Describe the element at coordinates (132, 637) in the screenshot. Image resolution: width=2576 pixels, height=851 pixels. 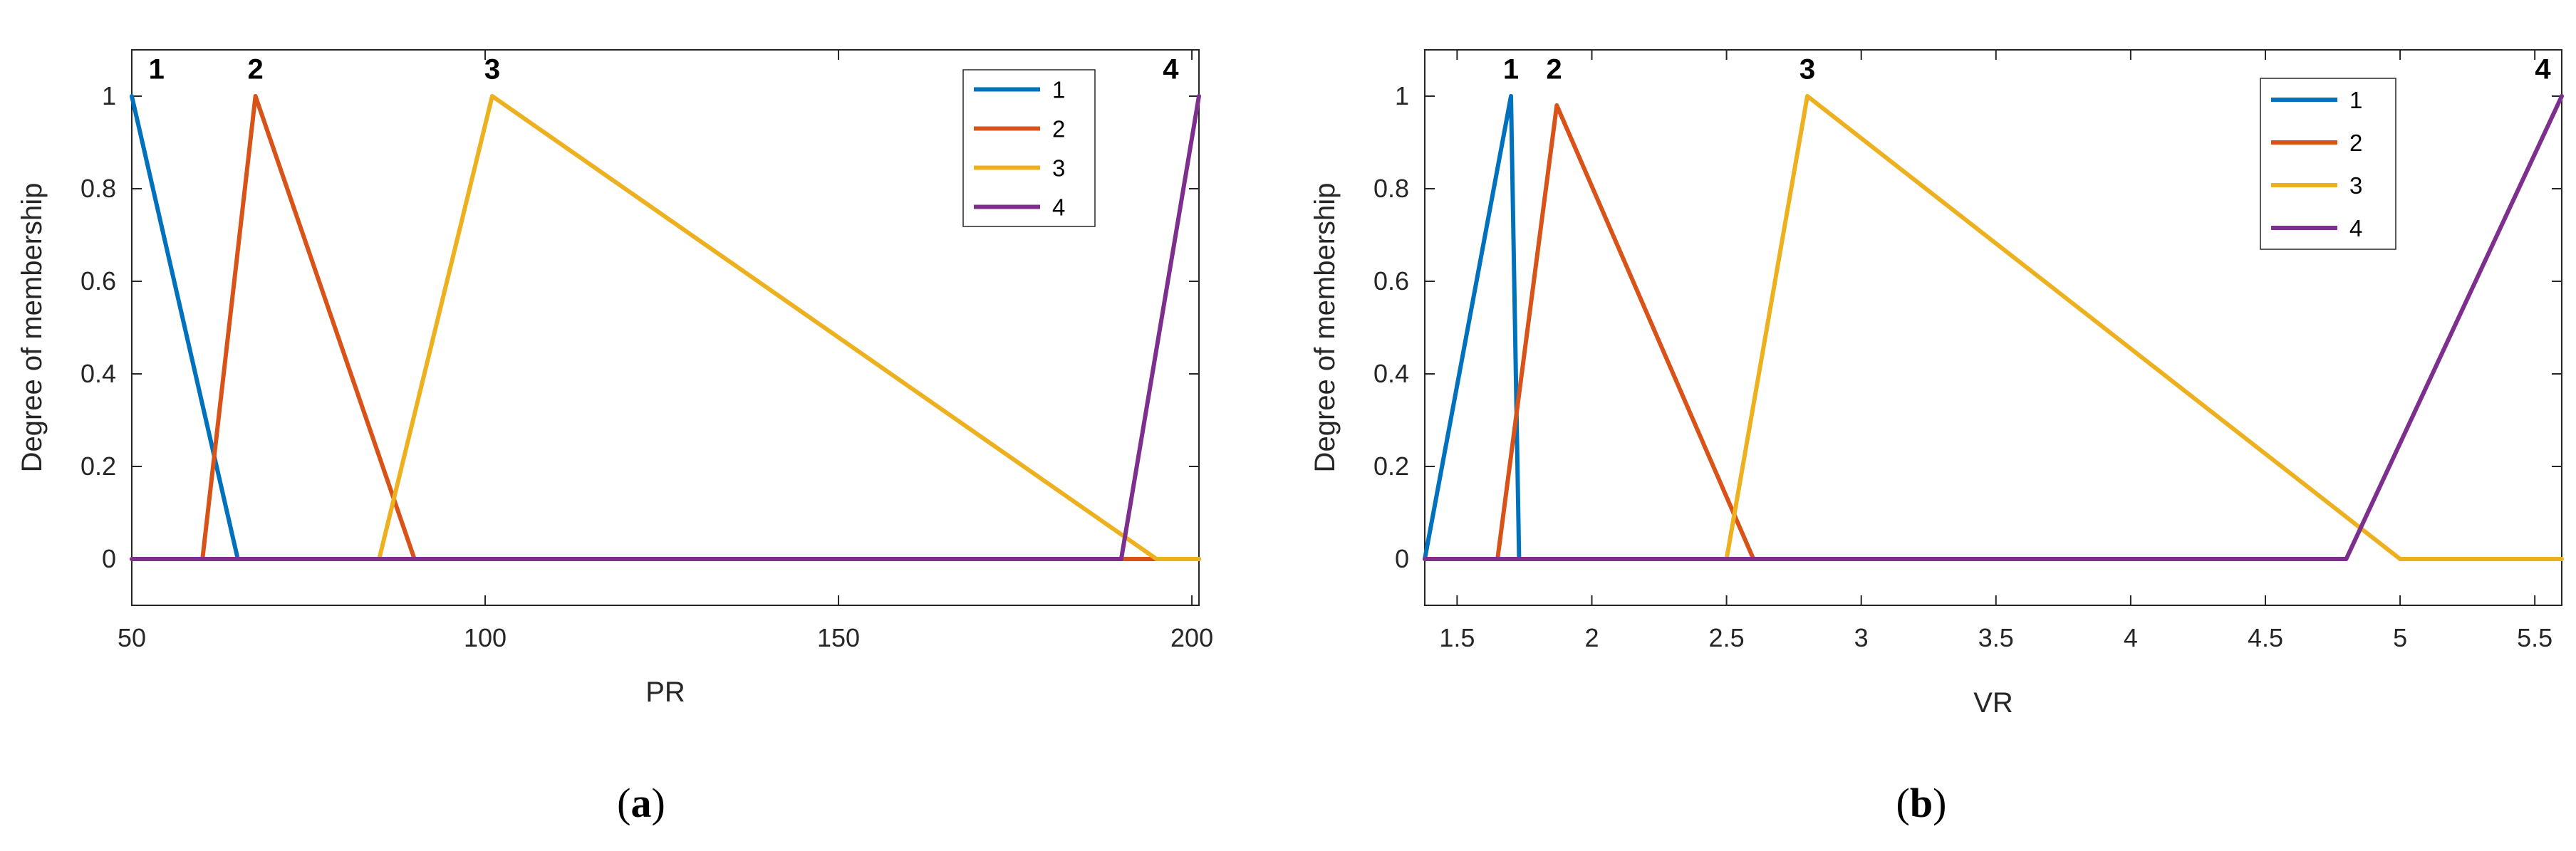
I see `x-tick-label: 50` at that location.